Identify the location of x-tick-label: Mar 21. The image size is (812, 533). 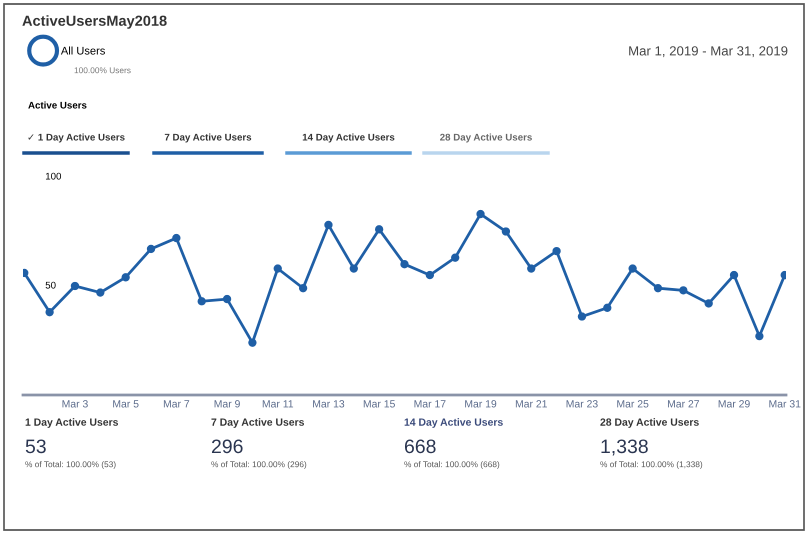
(531, 404).